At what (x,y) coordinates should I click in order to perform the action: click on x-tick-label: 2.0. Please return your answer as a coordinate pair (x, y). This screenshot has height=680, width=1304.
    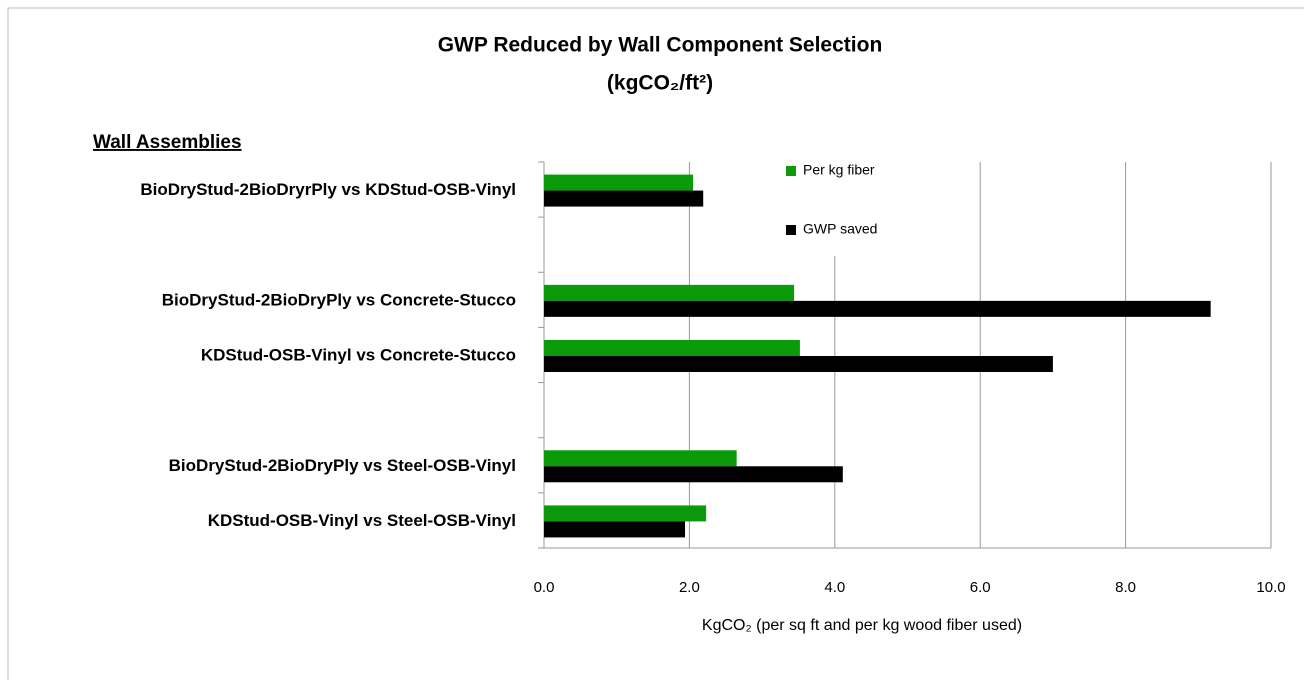
    Looking at the image, I should click on (689, 587).